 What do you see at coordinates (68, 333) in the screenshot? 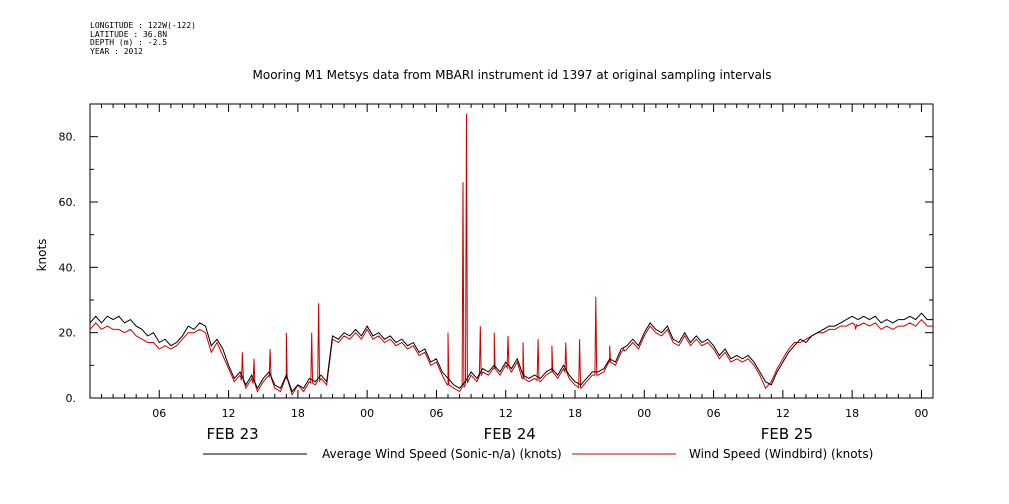
I see `y-tick-label: 20.` at bounding box center [68, 333].